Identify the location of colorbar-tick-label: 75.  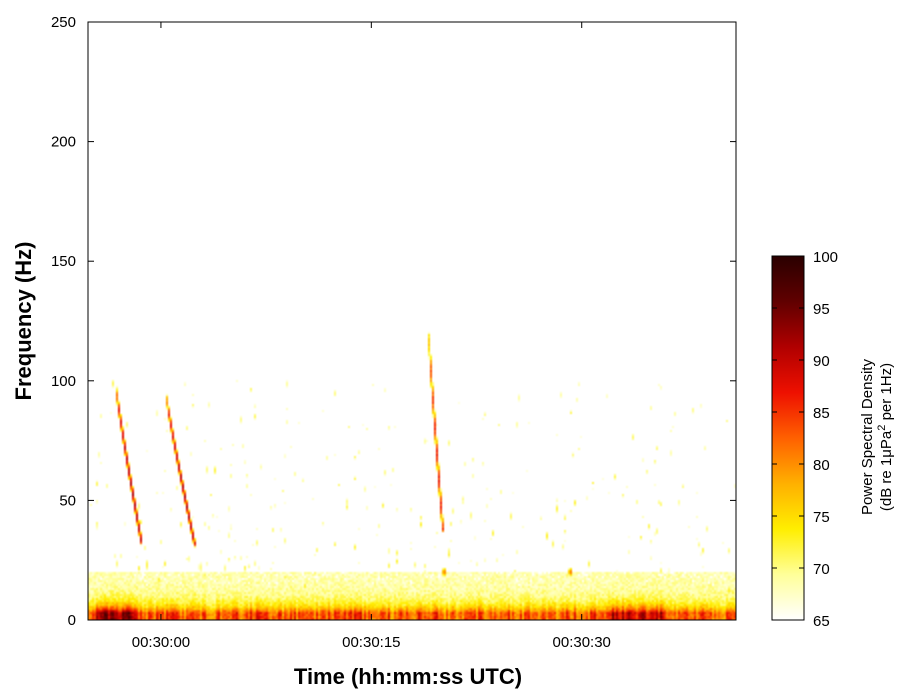
(821, 517).